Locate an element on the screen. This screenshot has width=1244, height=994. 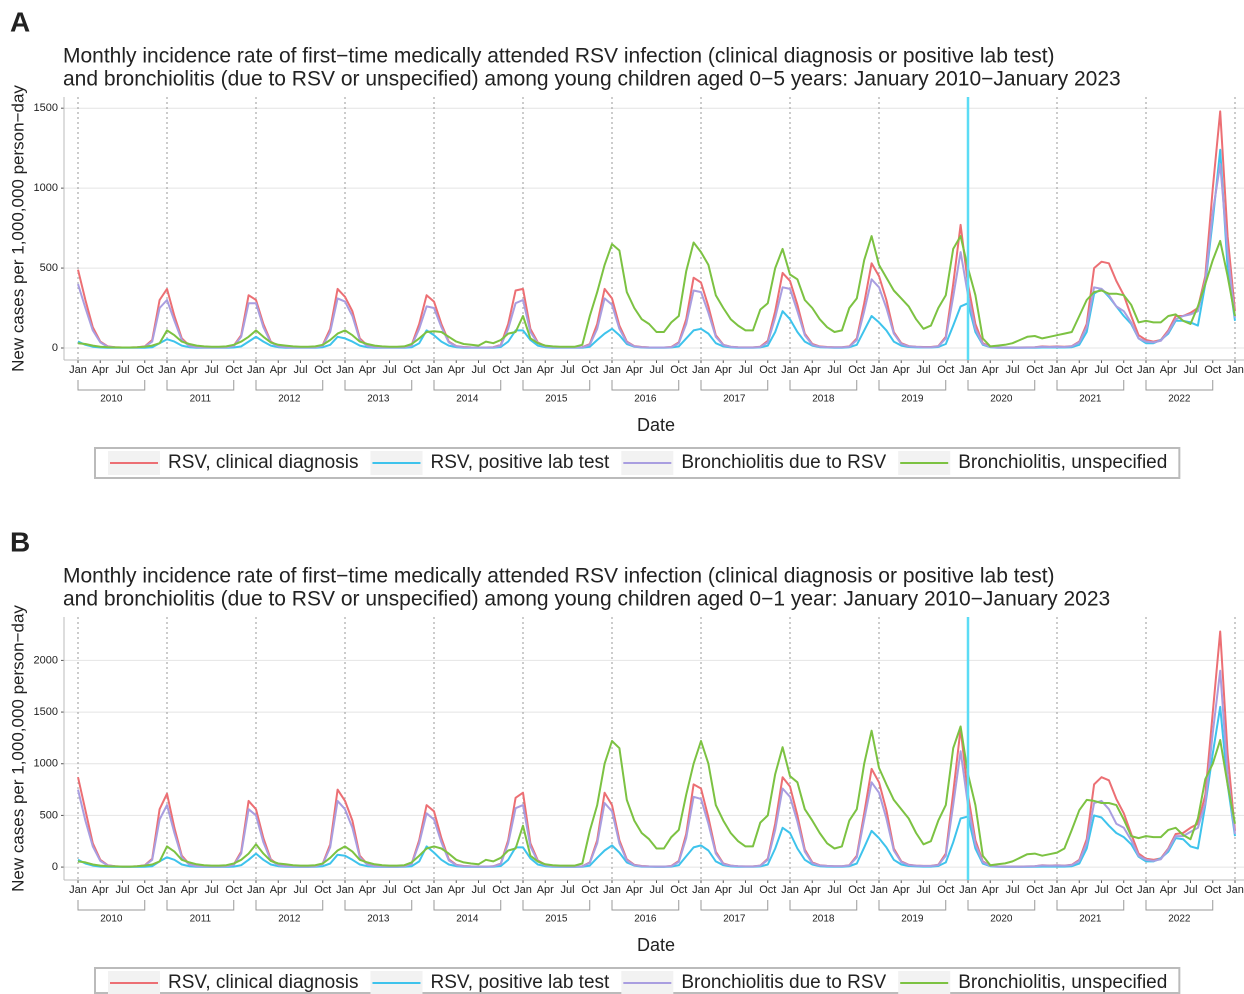
year-label: 2011 is located at coordinates (201, 919).